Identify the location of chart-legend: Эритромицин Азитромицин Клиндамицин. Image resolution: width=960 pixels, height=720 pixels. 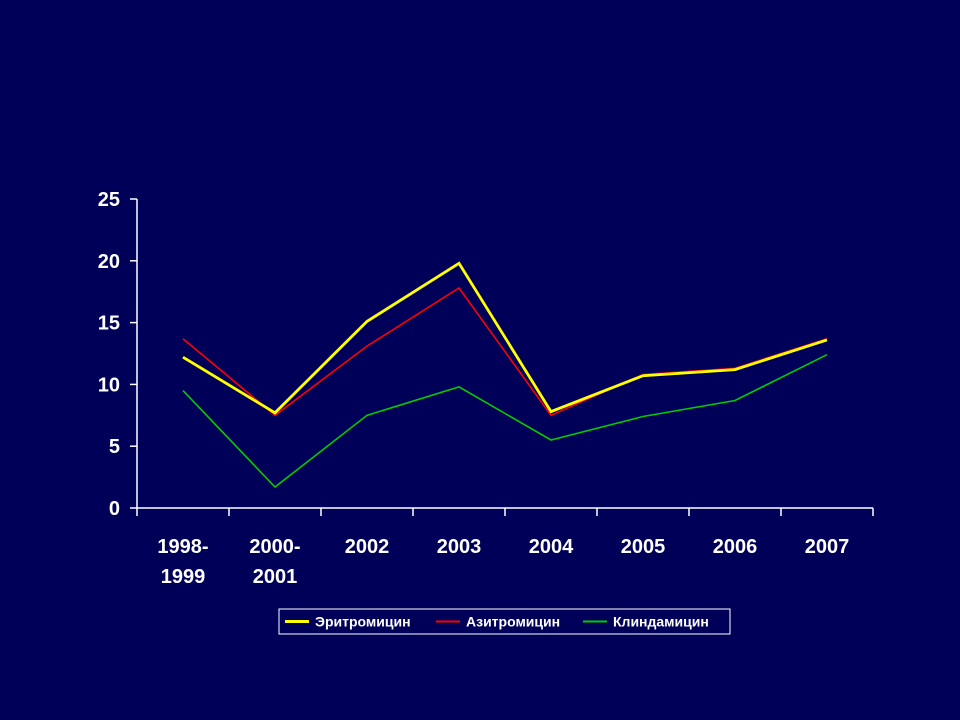
(504, 621).